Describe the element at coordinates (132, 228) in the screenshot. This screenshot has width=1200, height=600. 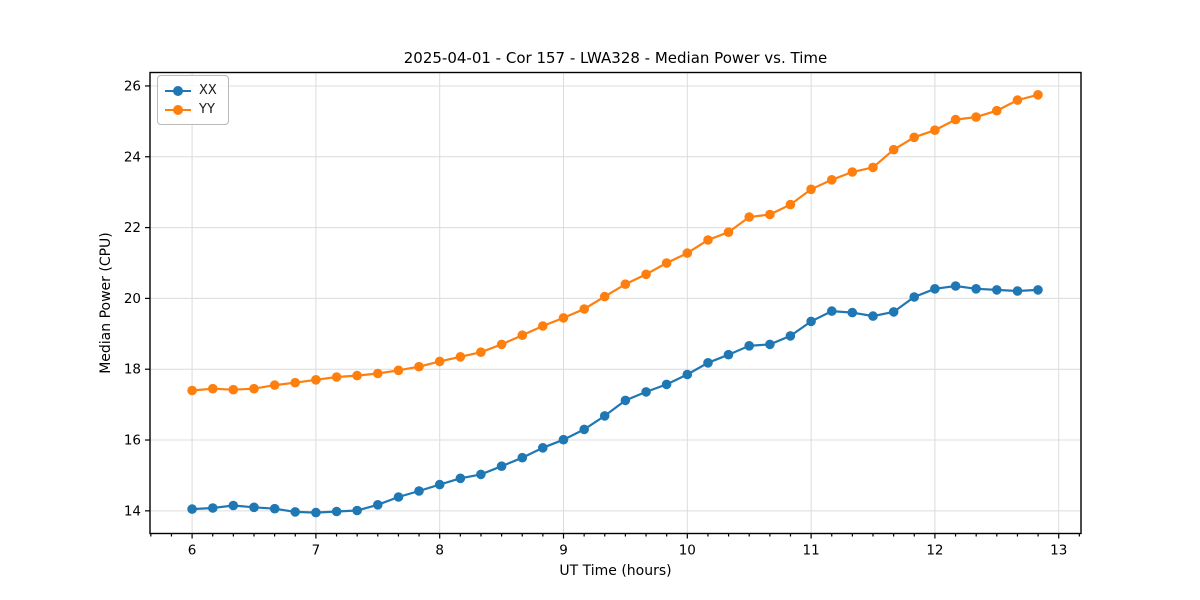
I see `y-tick-label: 22` at that location.